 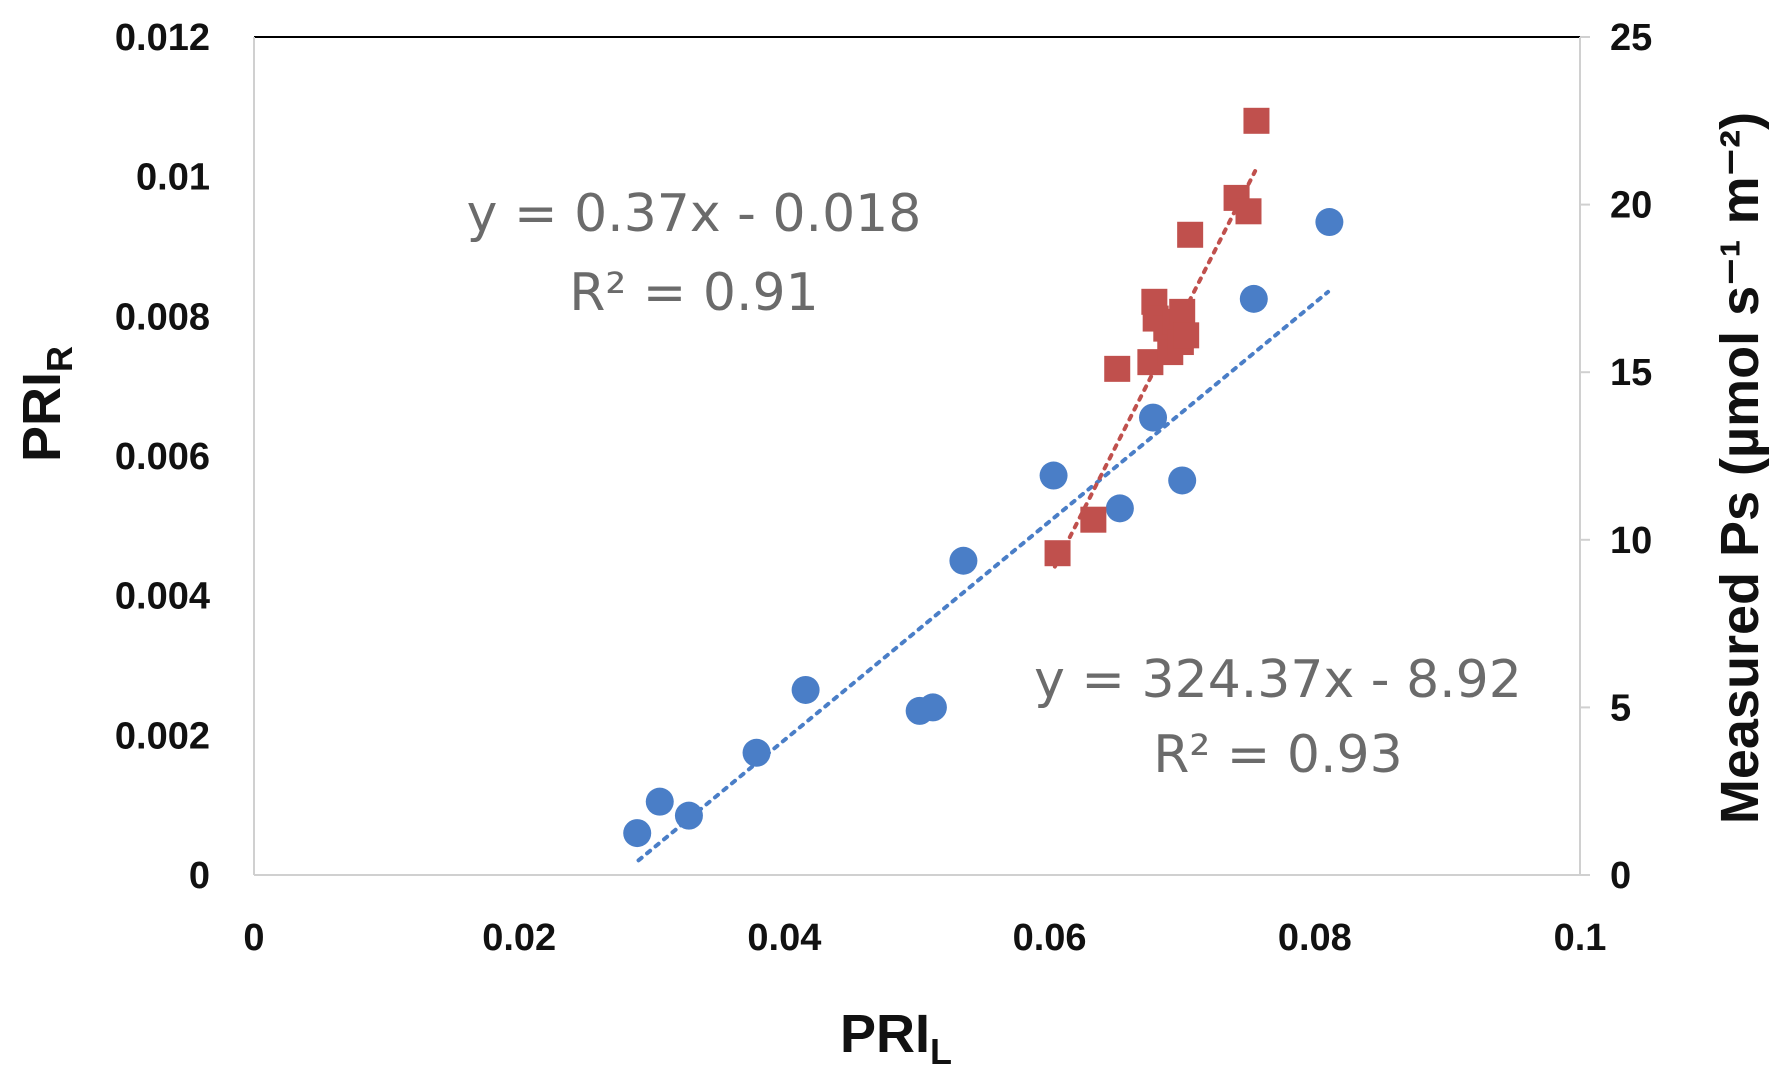 I want to click on x-tick-label: 0.1, so click(x=1580, y=938).